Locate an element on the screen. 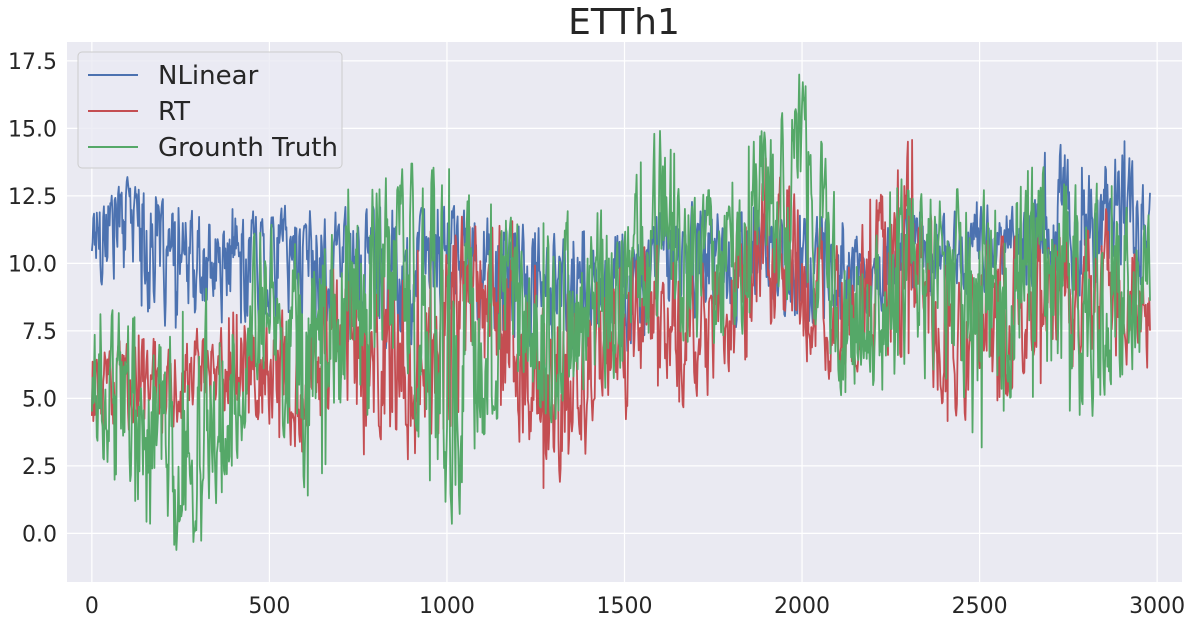 The width and height of the screenshot is (1189, 620). y-tick-label: 12.5 is located at coordinates (32, 197).